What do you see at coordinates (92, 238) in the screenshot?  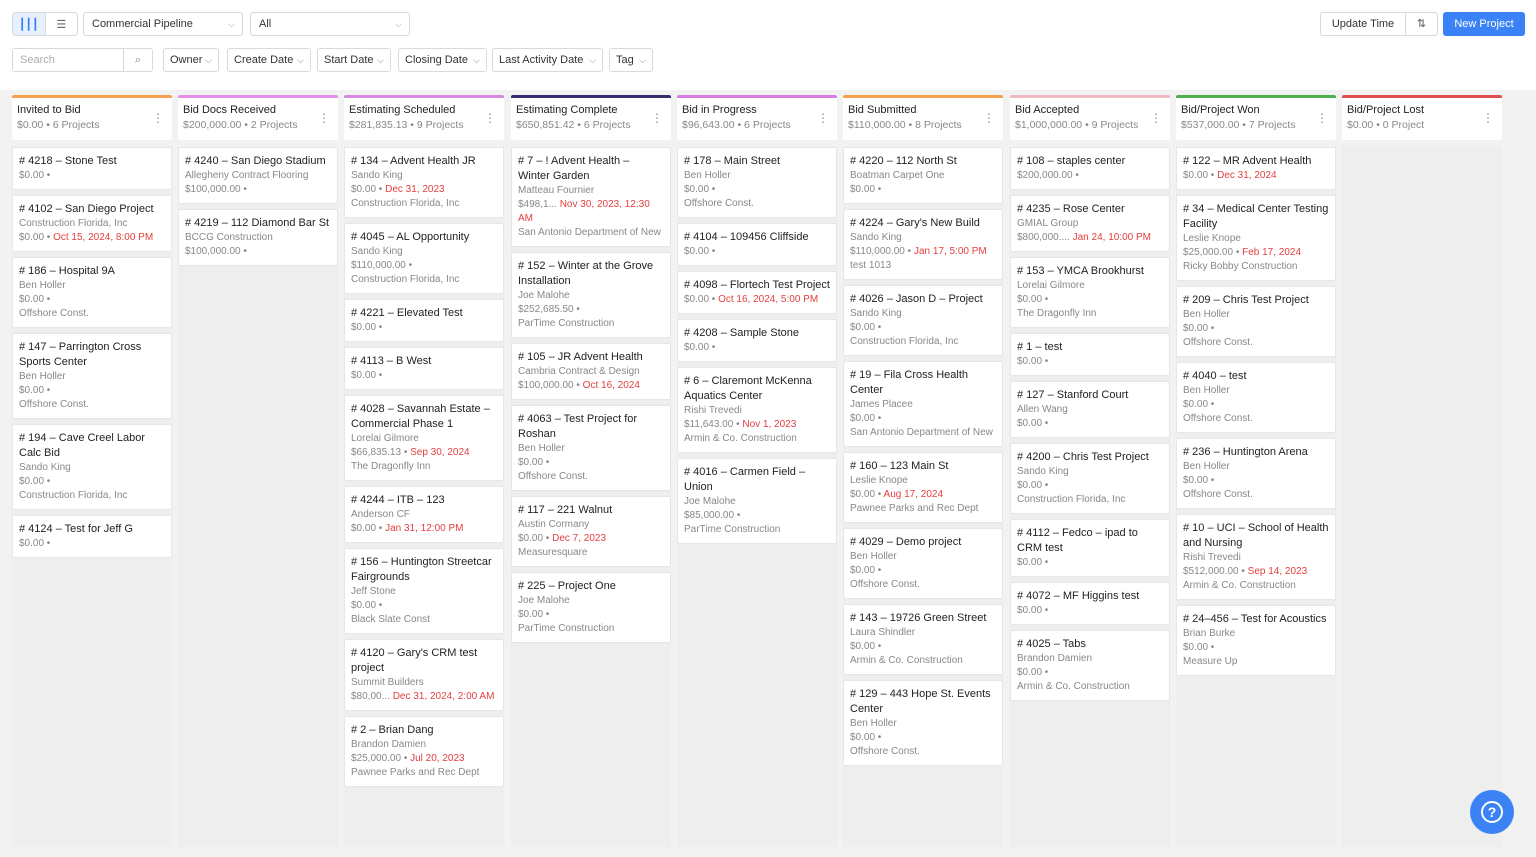 I see `card-amount-row: $0.00 • Oct 15, 2024, 8:00 PM` at bounding box center [92, 238].